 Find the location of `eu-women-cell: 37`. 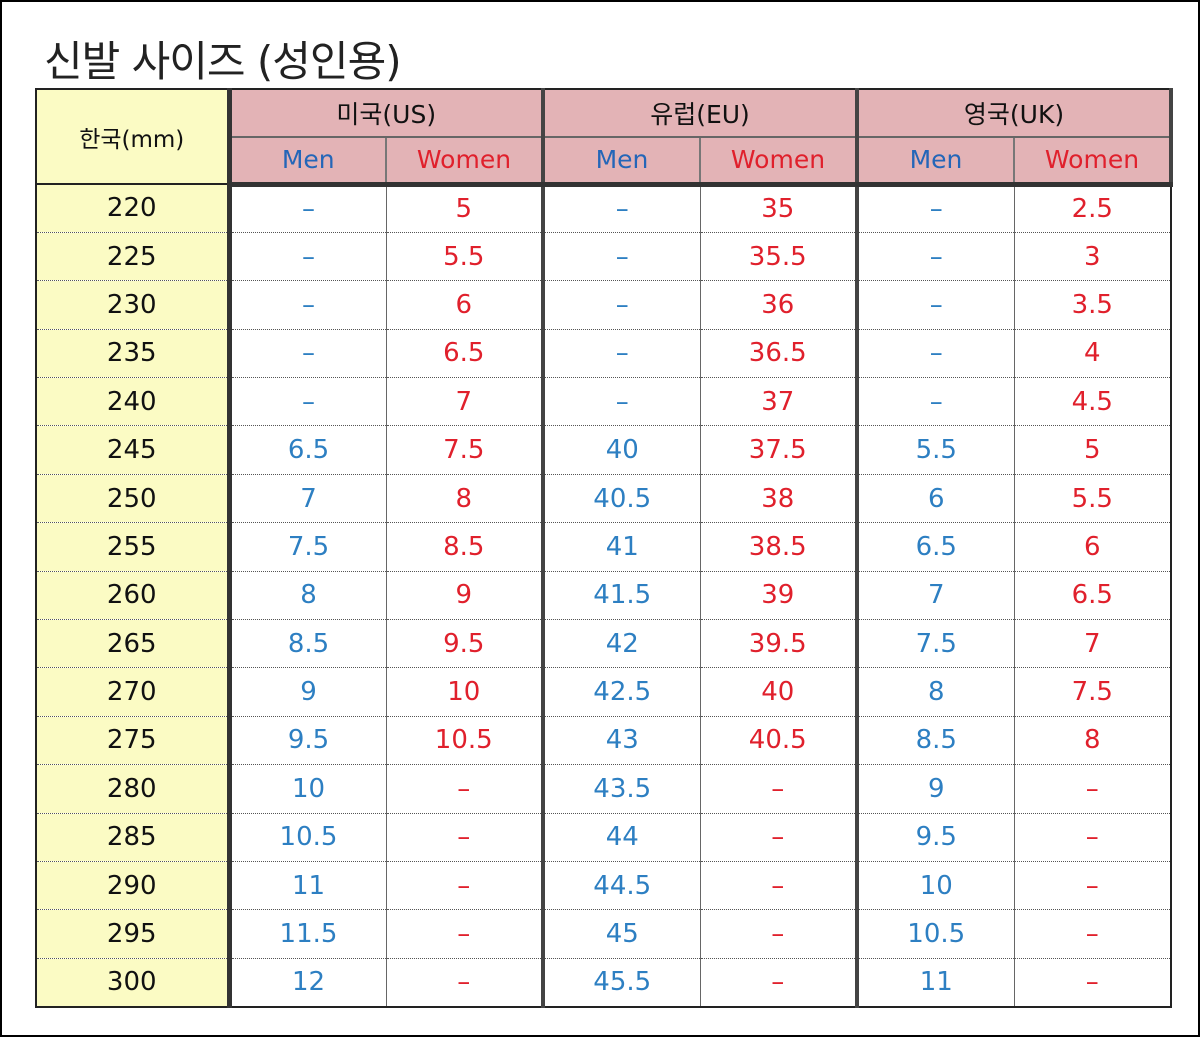

eu-women-cell: 37 is located at coordinates (778, 402).